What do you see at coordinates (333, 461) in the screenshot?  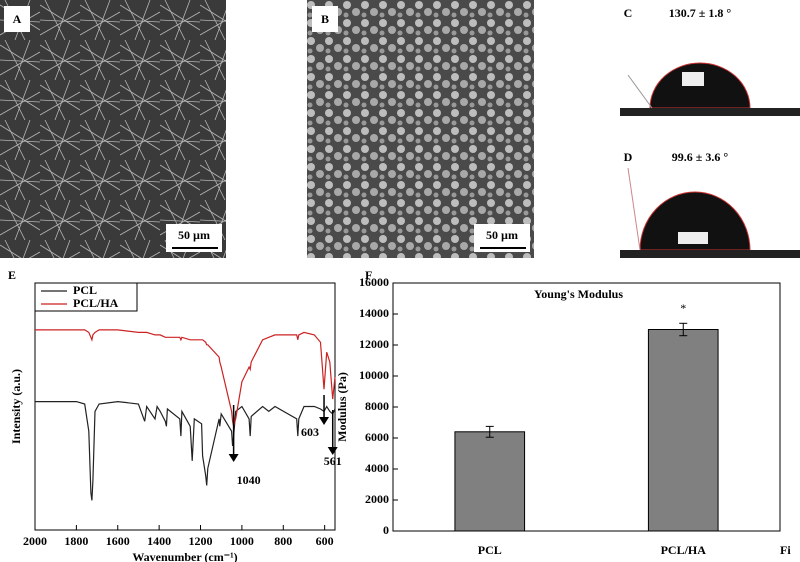 I see `annotation: 561` at bounding box center [333, 461].